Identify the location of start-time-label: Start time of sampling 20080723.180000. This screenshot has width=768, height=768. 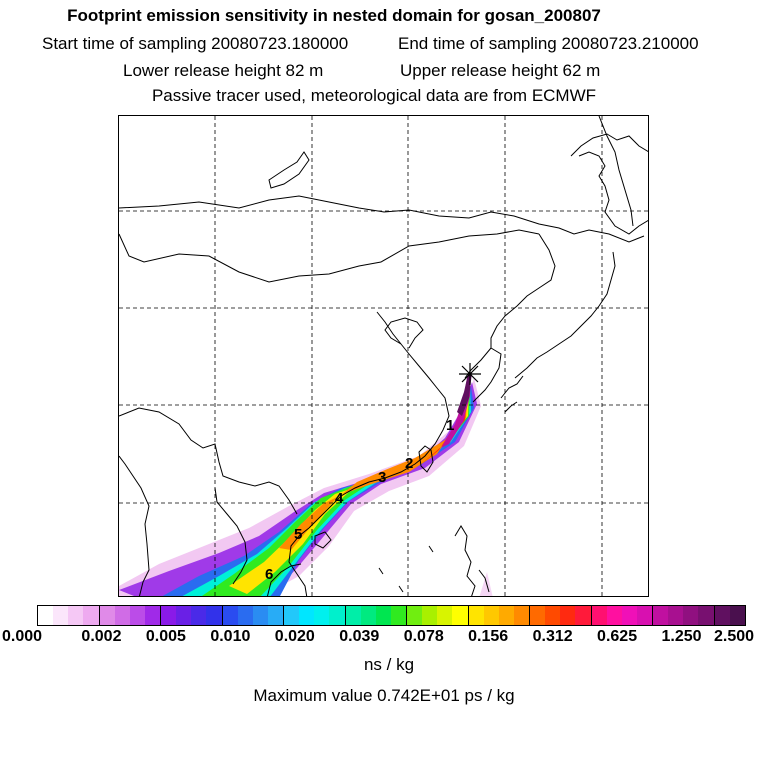
(195, 43).